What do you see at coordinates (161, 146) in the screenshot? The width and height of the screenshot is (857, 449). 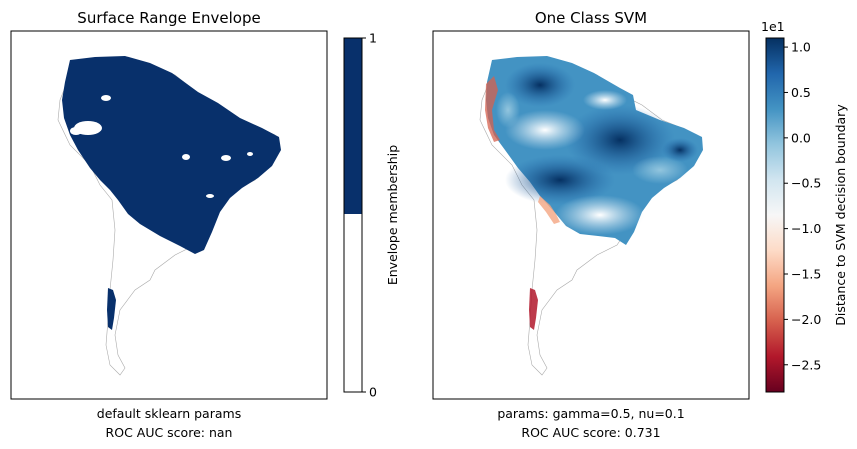 I see `envelope-holes` at bounding box center [161, 146].